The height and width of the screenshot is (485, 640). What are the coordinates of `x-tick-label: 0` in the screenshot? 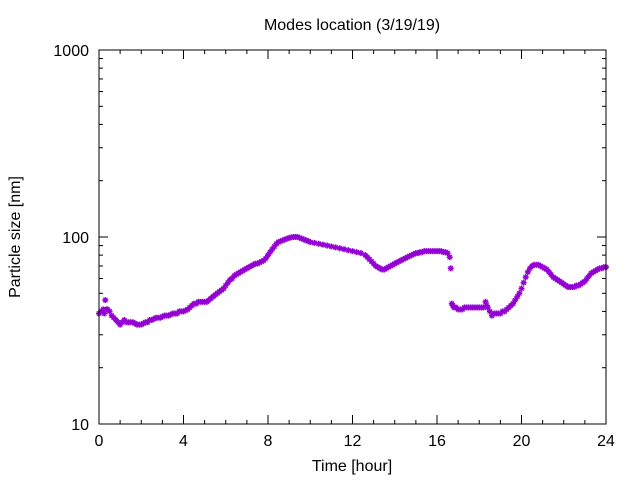 It's located at (99, 441).